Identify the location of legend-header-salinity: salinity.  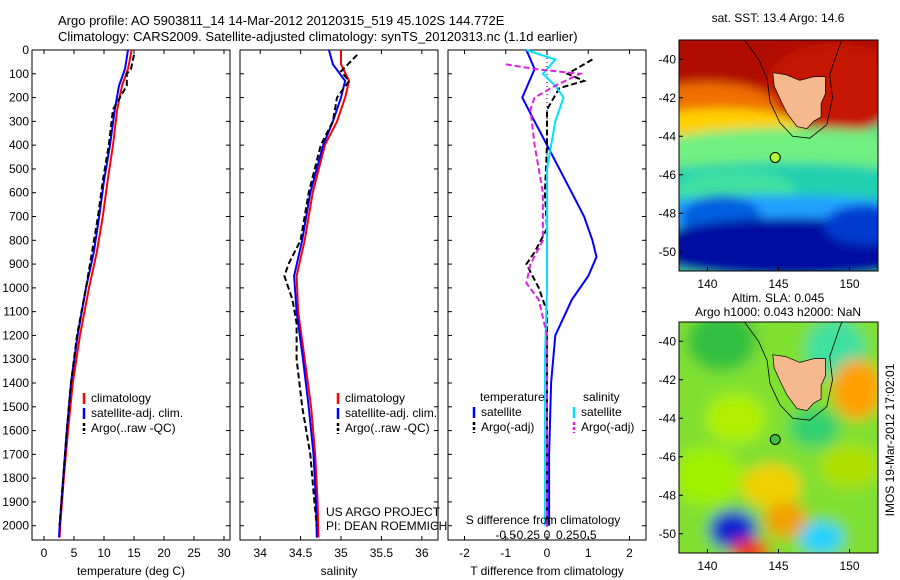
(601, 397).